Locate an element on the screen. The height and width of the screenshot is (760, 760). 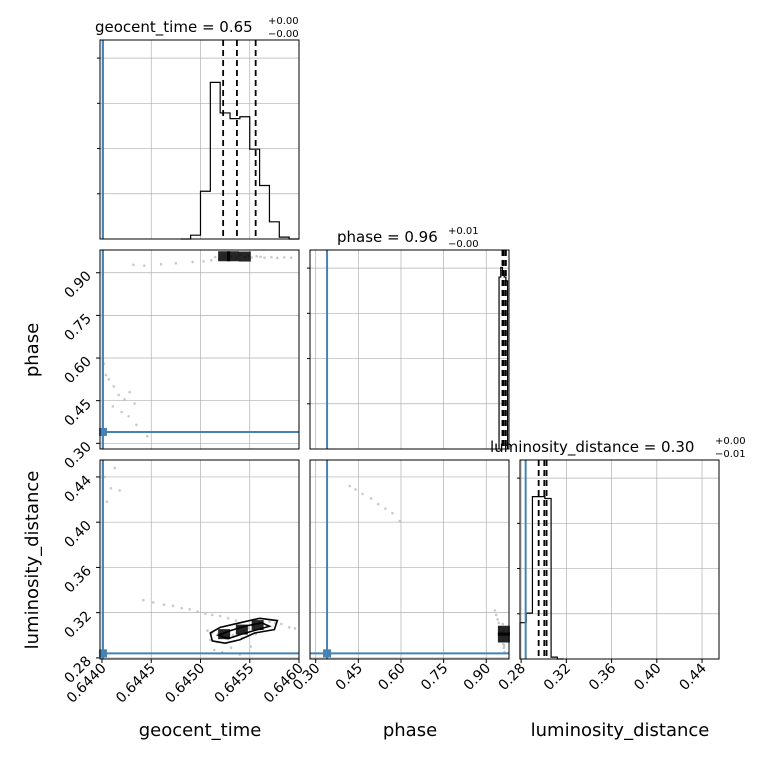
hist-luminosity-distance-panel is located at coordinates (618, 559).